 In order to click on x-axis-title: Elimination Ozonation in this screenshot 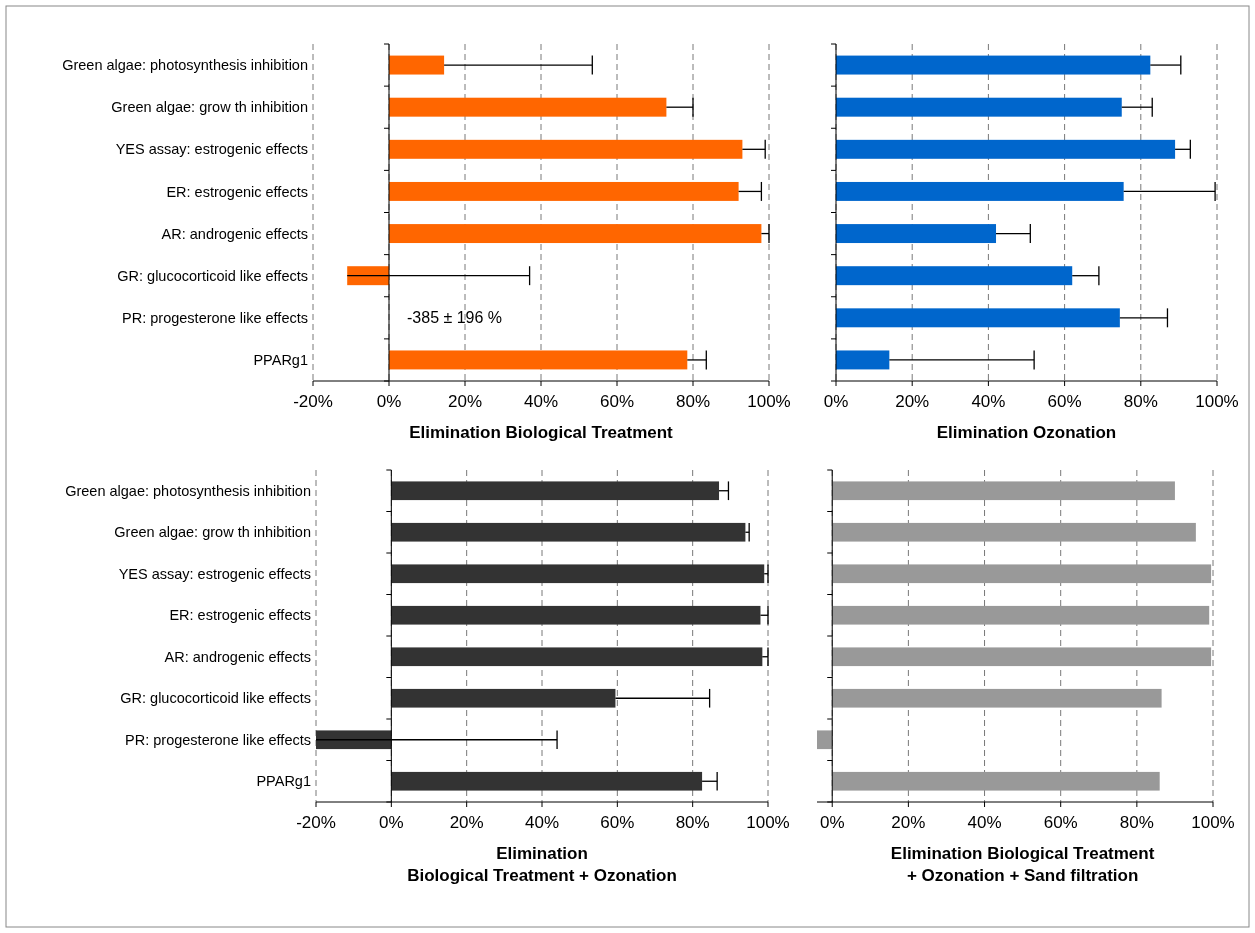, I will do `click(1026, 432)`.